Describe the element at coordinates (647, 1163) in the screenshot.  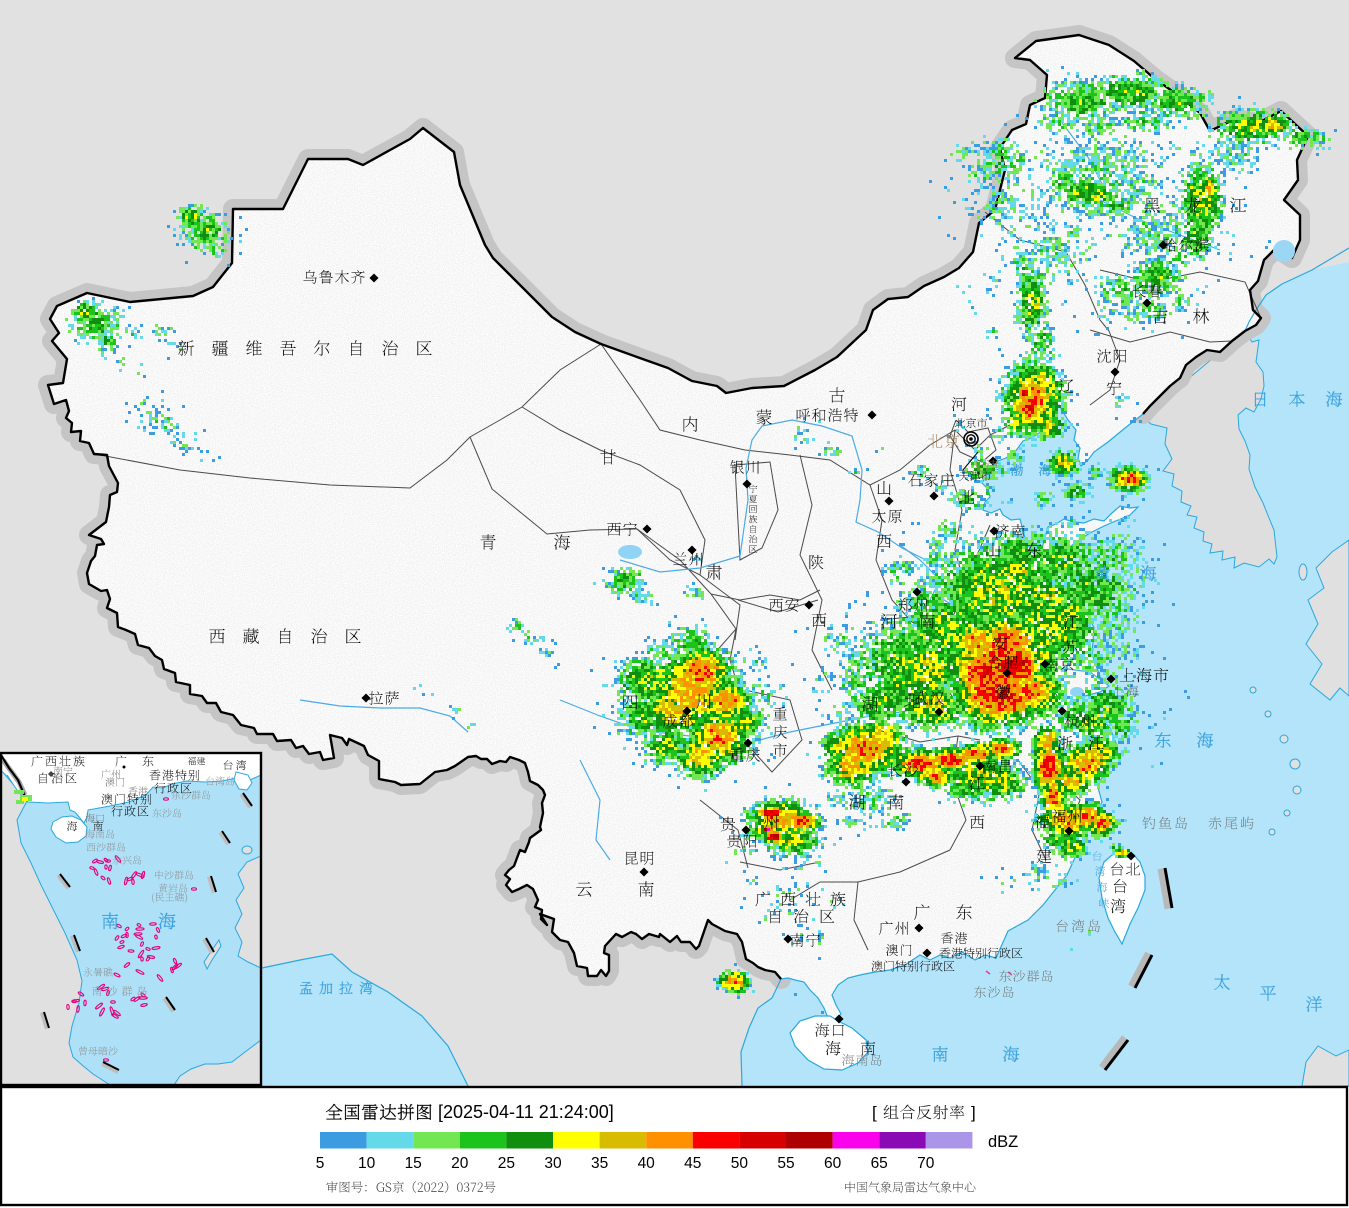
I see `svg-text: 40` at that location.